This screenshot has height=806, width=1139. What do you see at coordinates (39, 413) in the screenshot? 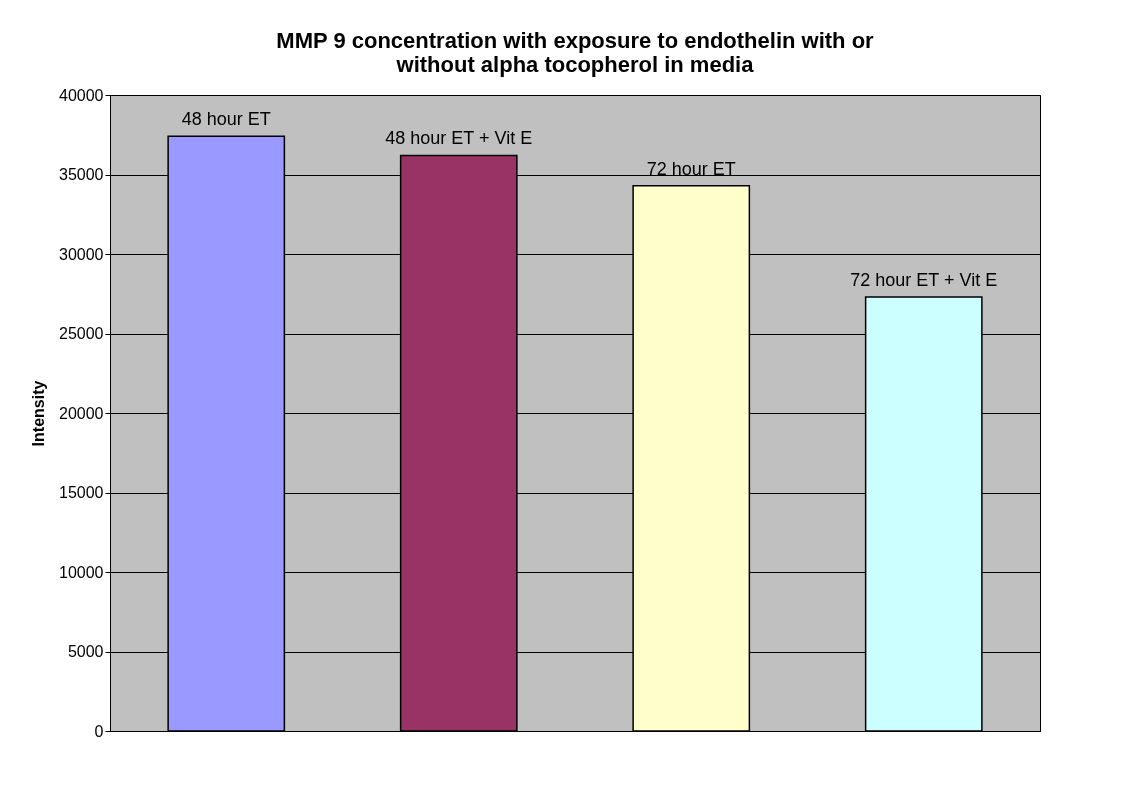
I see `y-axis-title: Intensity` at bounding box center [39, 413].